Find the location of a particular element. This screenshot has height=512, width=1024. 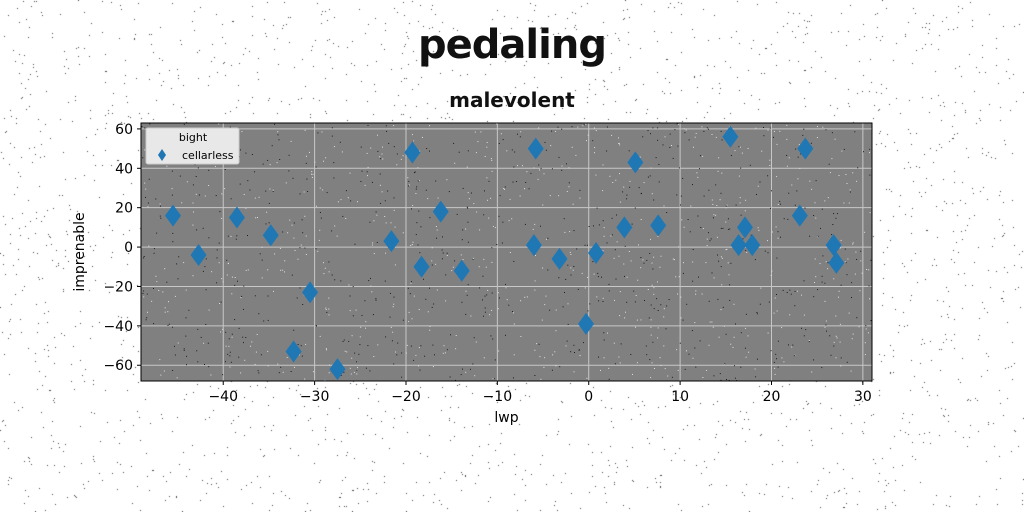

x-axis-label: lwp is located at coordinates (506, 418).